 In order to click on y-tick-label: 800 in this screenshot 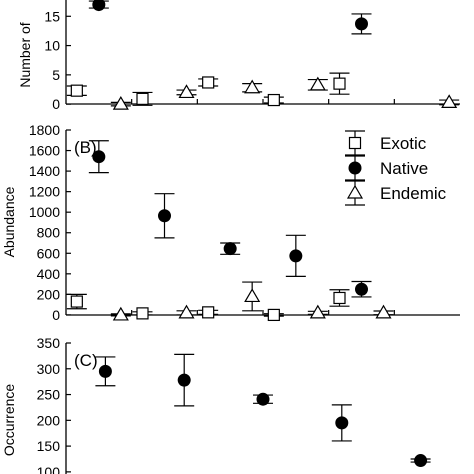, I will do `click(49, 233)`.